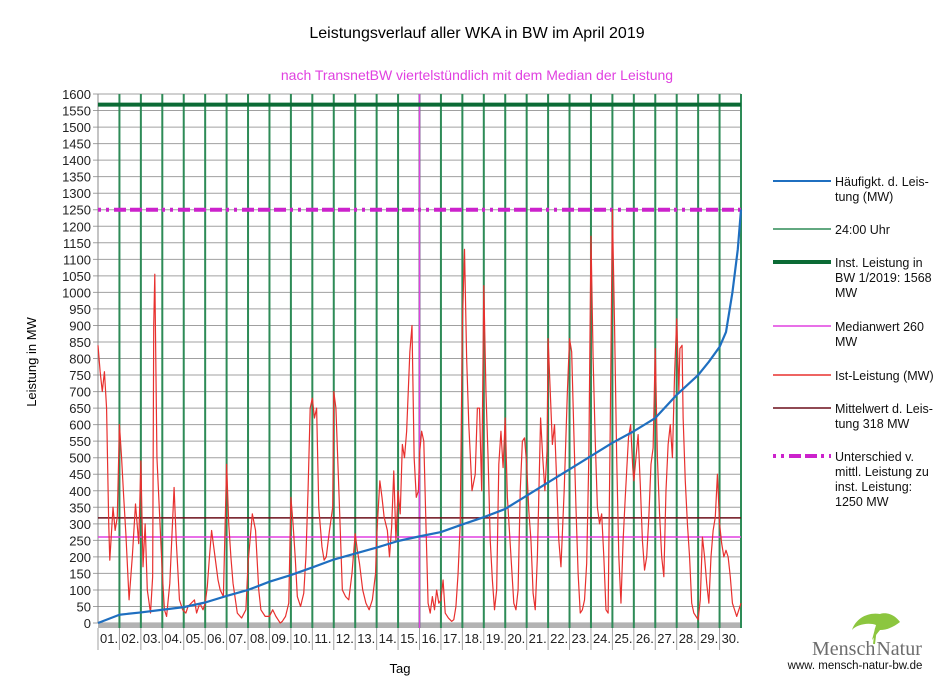  What do you see at coordinates (216, 638) in the screenshot?
I see `x-tick-label: 06.` at bounding box center [216, 638].